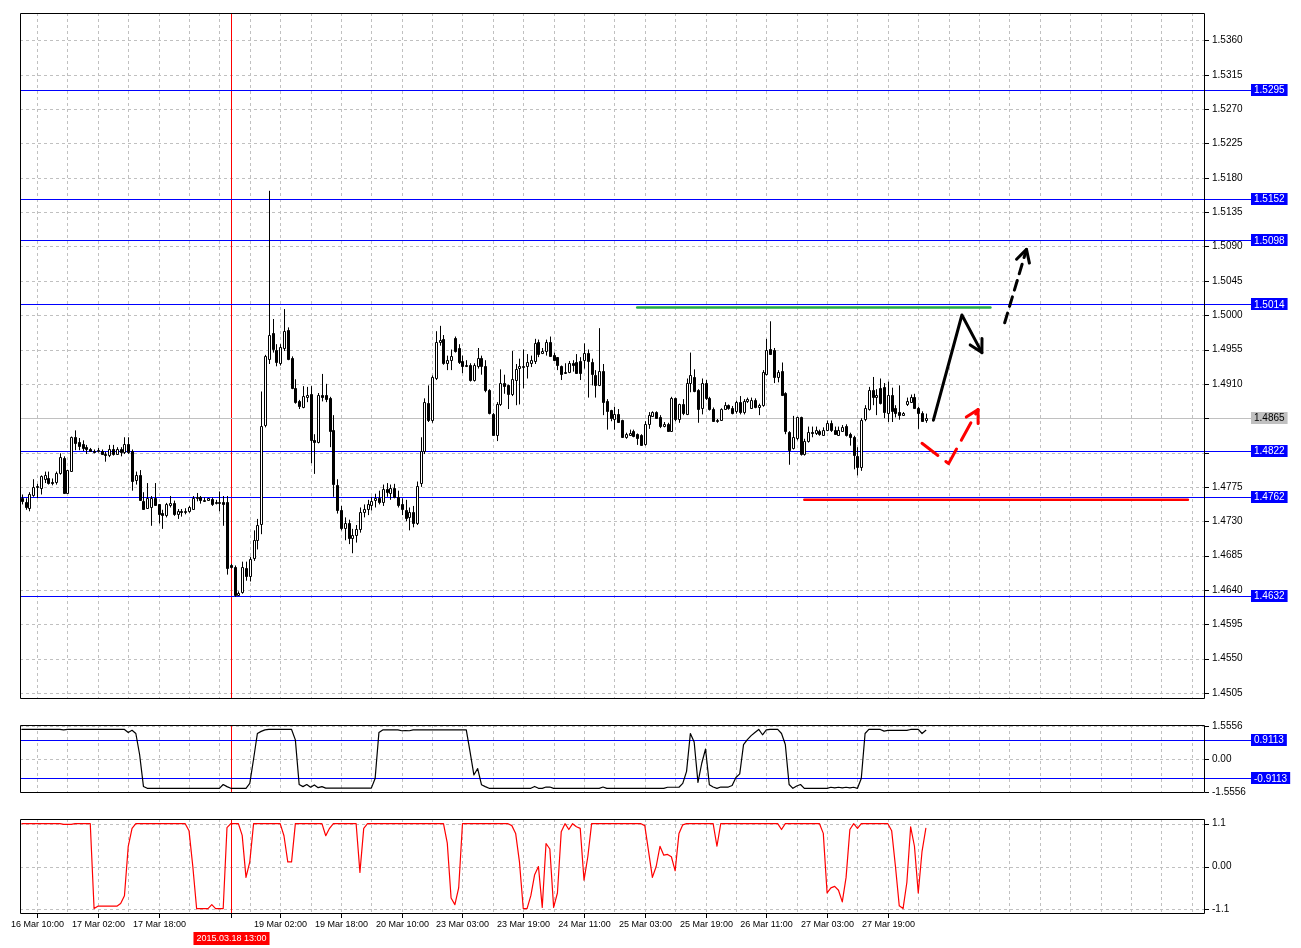 The width and height of the screenshot is (1301, 948). I want to click on x-tick-label: 19 Mar 02:00, so click(280, 923).